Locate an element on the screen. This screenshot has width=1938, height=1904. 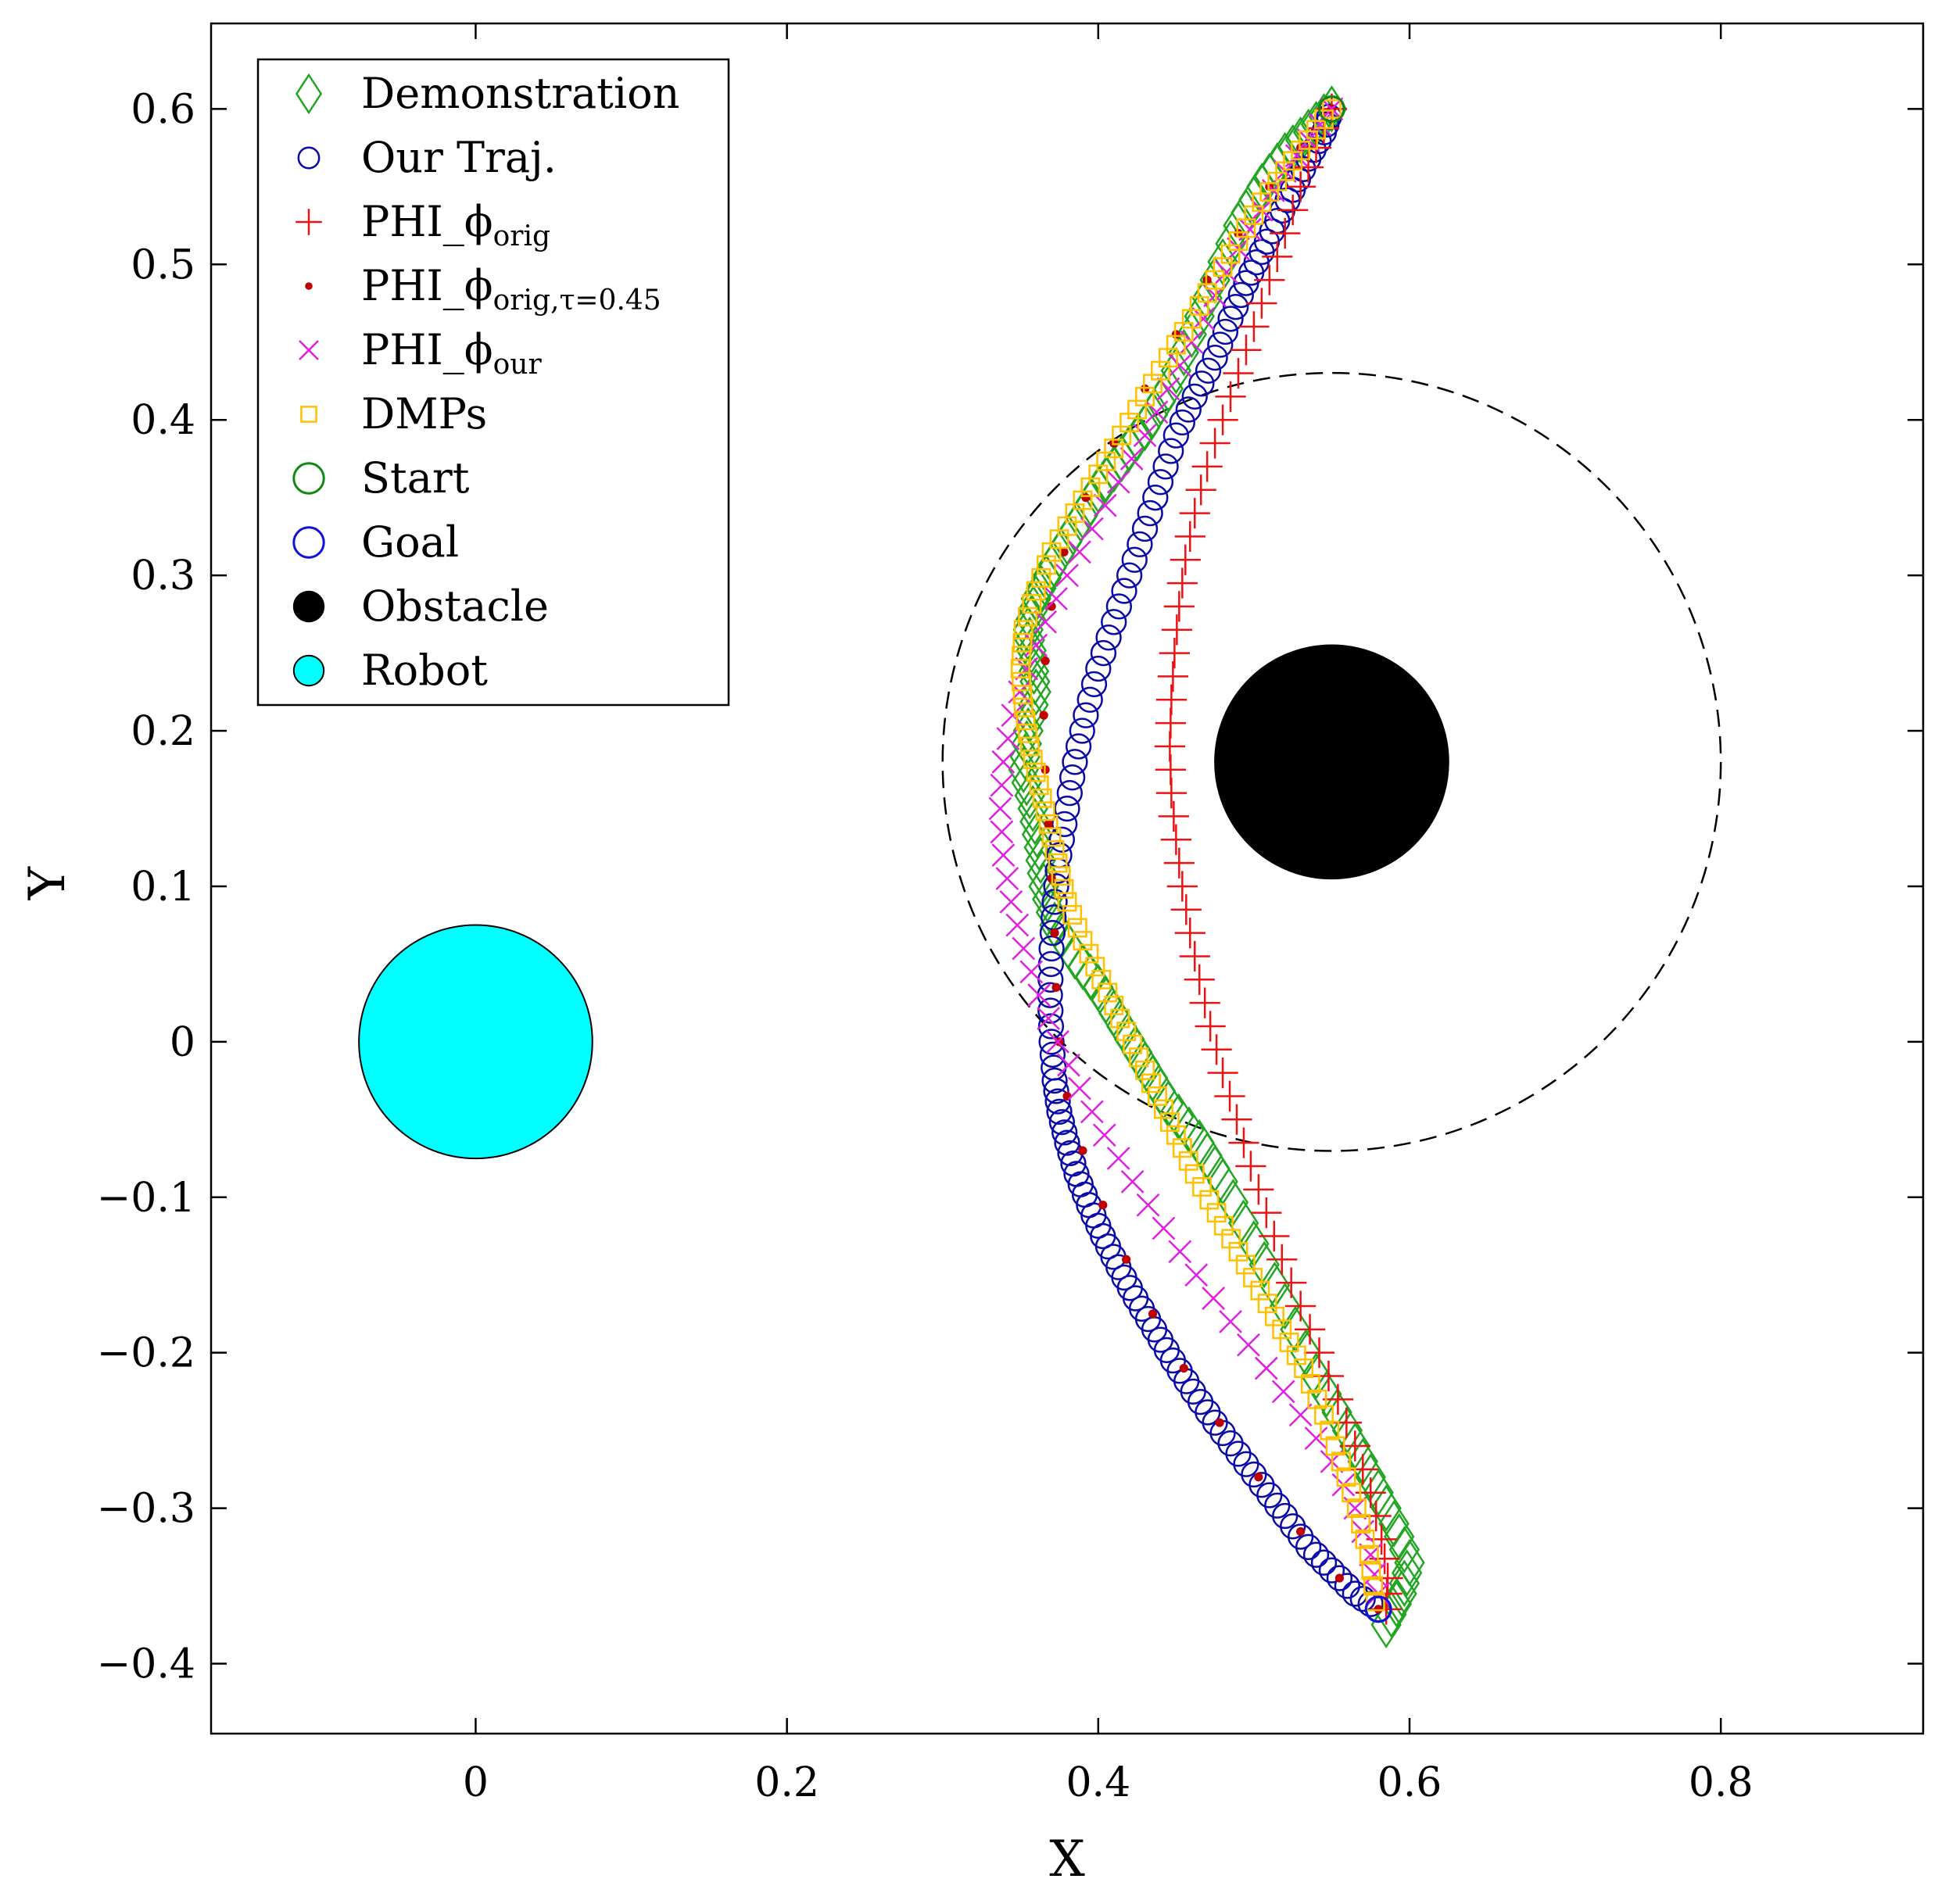
legend-robot-marker is located at coordinates (308, 670).